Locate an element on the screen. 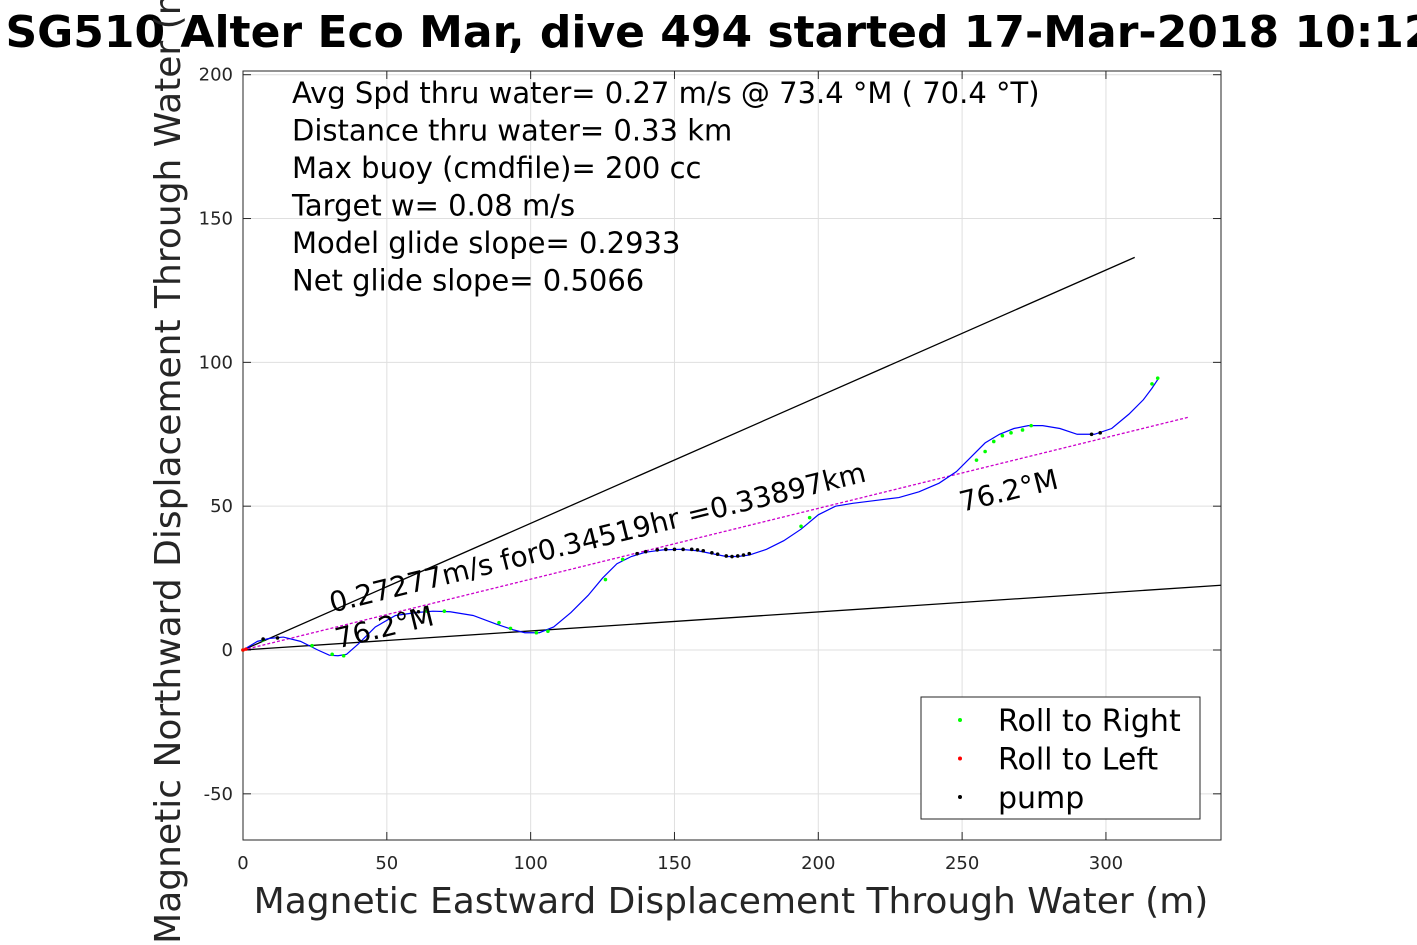 The width and height of the screenshot is (1417, 945). legend-box is located at coordinates (1060, 758).